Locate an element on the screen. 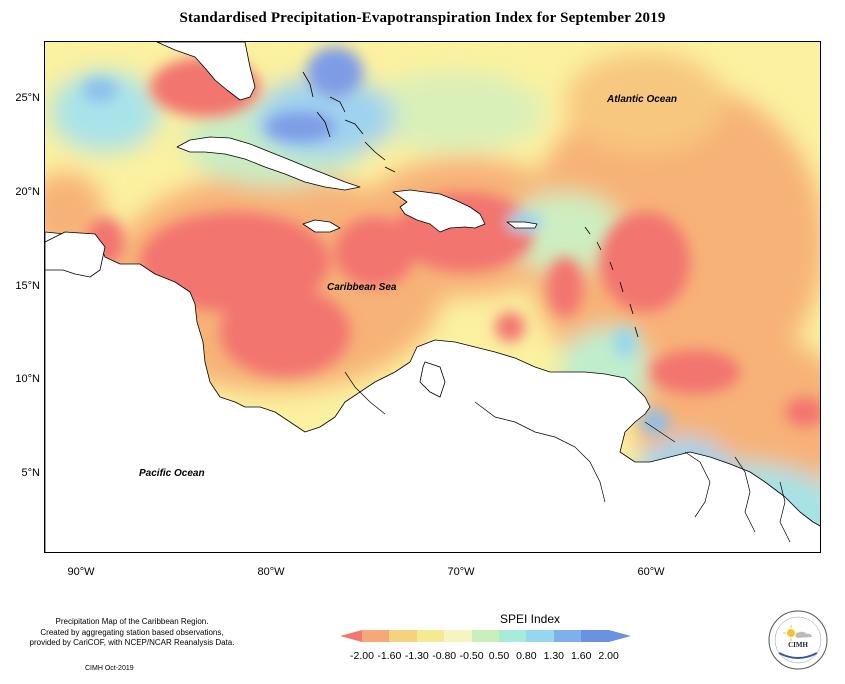 This screenshot has height=684, width=845. lat-label-10n: 10°N is located at coordinates (27, 379).